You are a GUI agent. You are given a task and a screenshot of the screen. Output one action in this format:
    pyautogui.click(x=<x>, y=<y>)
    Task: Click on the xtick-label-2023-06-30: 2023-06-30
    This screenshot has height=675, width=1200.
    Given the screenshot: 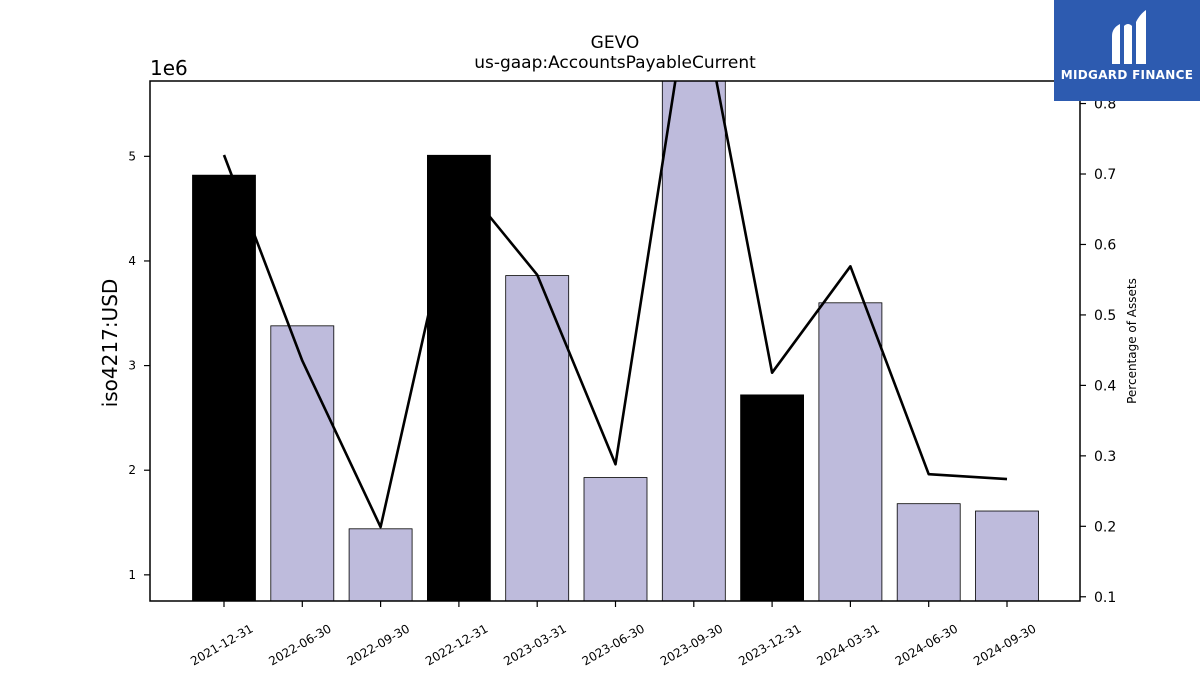 What is the action you would take?
    pyautogui.click(x=613, y=644)
    